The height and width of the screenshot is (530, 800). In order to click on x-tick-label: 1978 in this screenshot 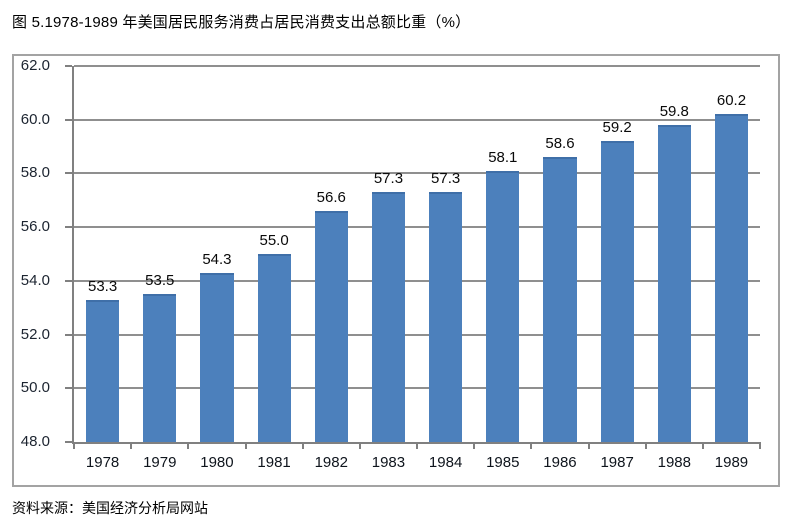, I will do `click(102, 462)`.